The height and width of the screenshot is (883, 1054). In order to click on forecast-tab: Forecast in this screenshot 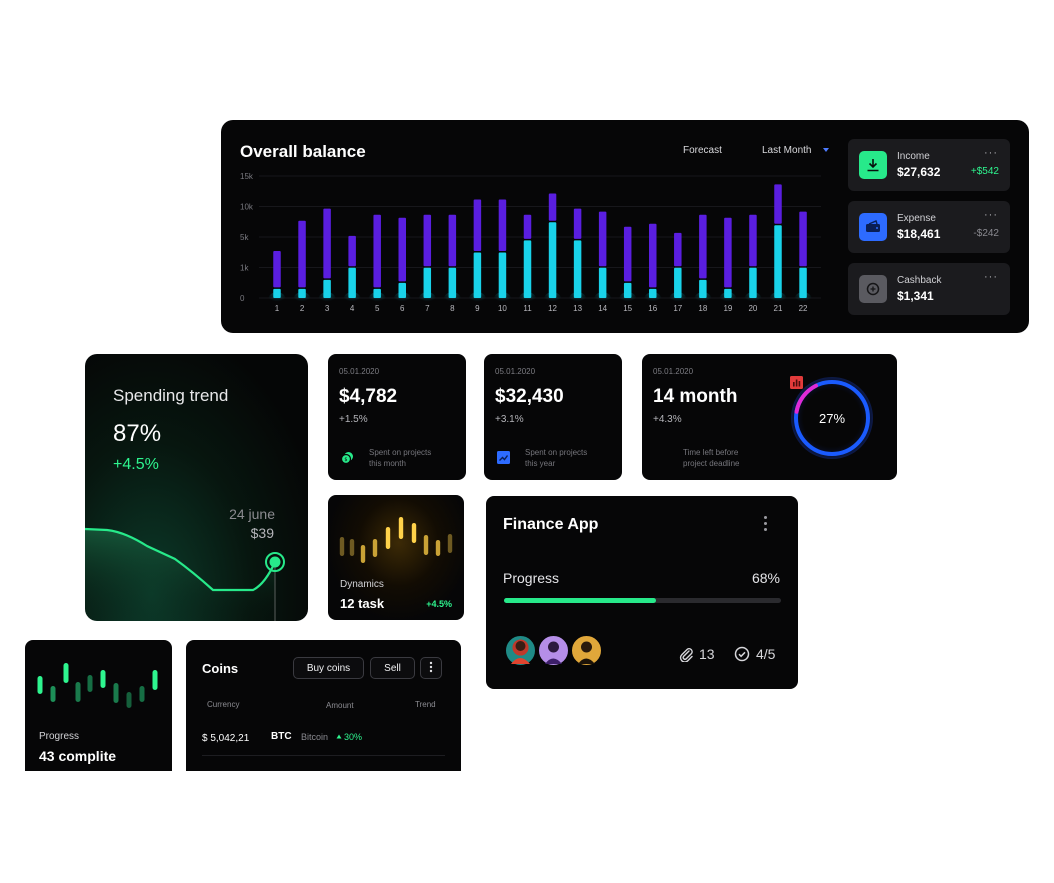, I will do `click(702, 150)`.